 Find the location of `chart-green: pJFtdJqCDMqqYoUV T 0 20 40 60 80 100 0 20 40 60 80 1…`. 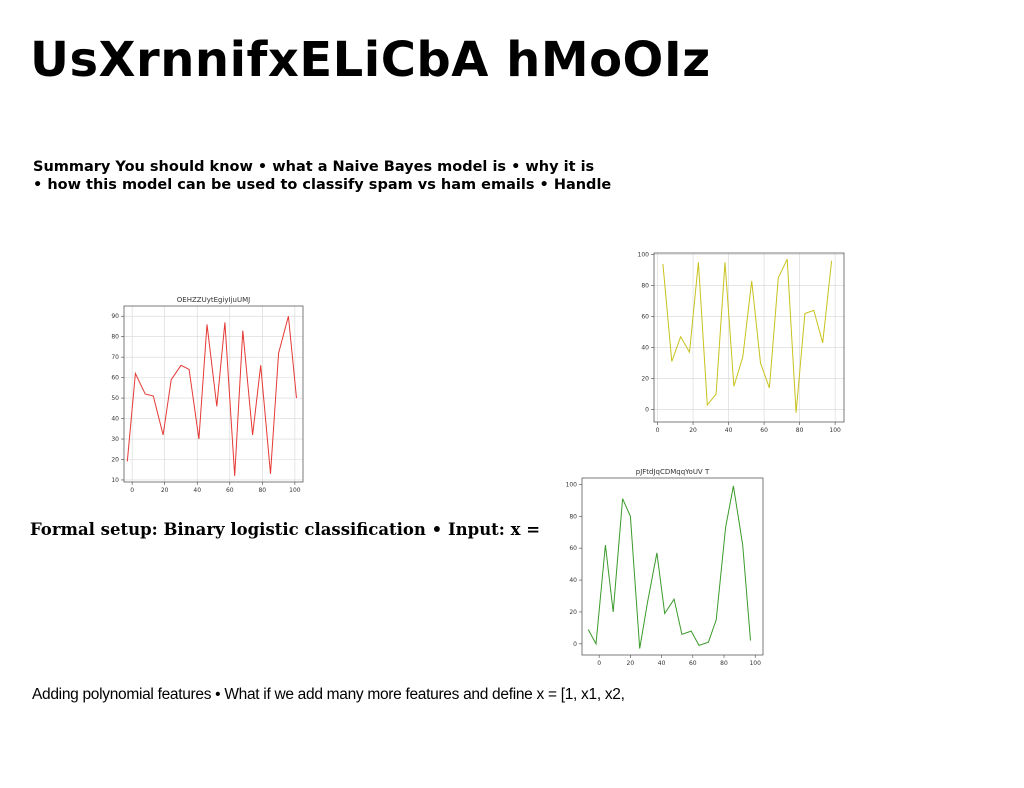

chart-green: pJFtdJqCDMqqYoUV T 0 20 40 60 80 100 0 20 40 60 80 1… is located at coordinates (663, 571).